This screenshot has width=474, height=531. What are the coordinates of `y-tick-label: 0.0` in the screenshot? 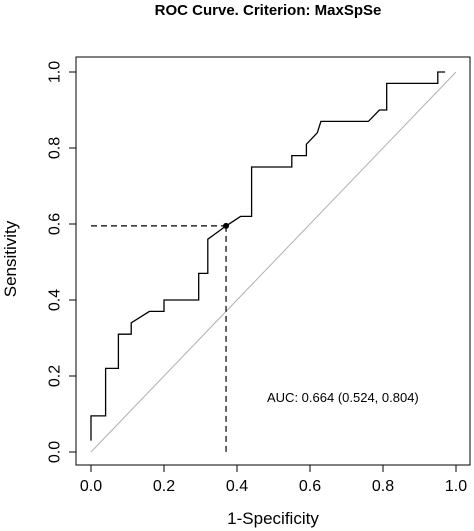 It's located at (55, 452).